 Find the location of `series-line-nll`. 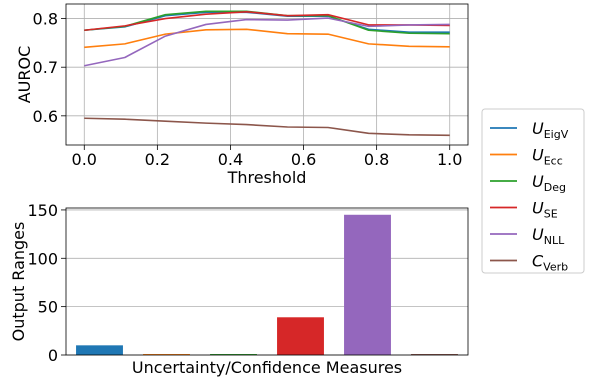

series-line-nll is located at coordinates (267, 42).